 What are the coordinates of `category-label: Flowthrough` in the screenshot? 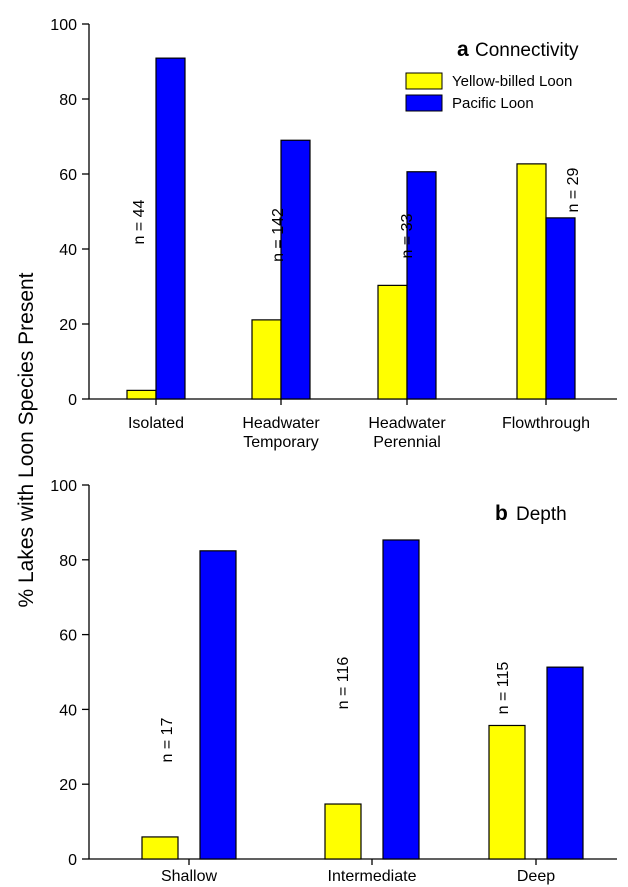 It's located at (546, 423).